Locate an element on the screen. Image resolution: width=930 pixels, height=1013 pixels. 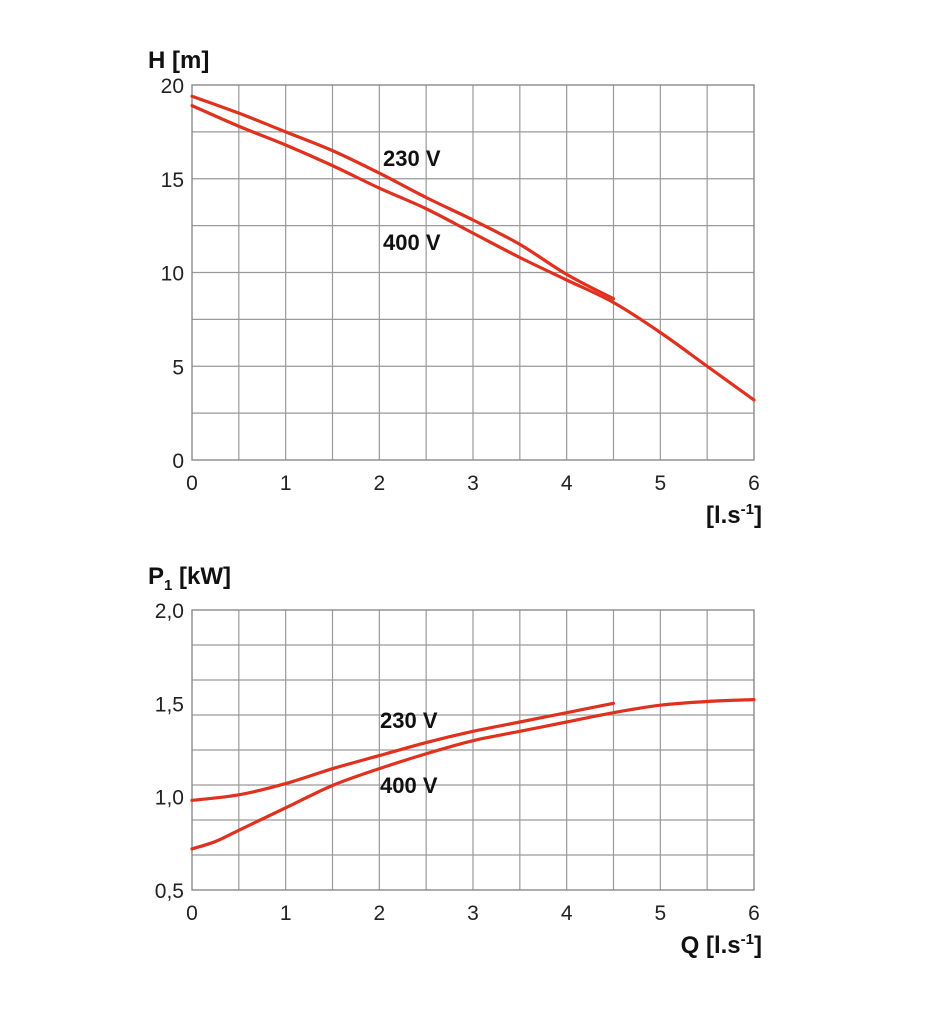
y-axis-title: P1 [kW] is located at coordinates (189, 578).